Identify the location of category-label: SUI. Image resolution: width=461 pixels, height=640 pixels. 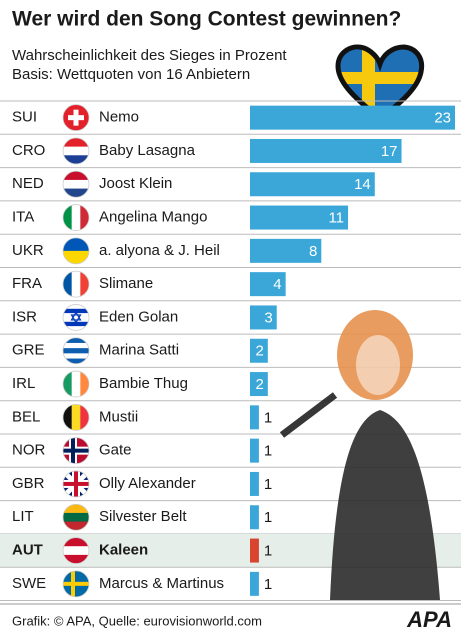
(24, 117).